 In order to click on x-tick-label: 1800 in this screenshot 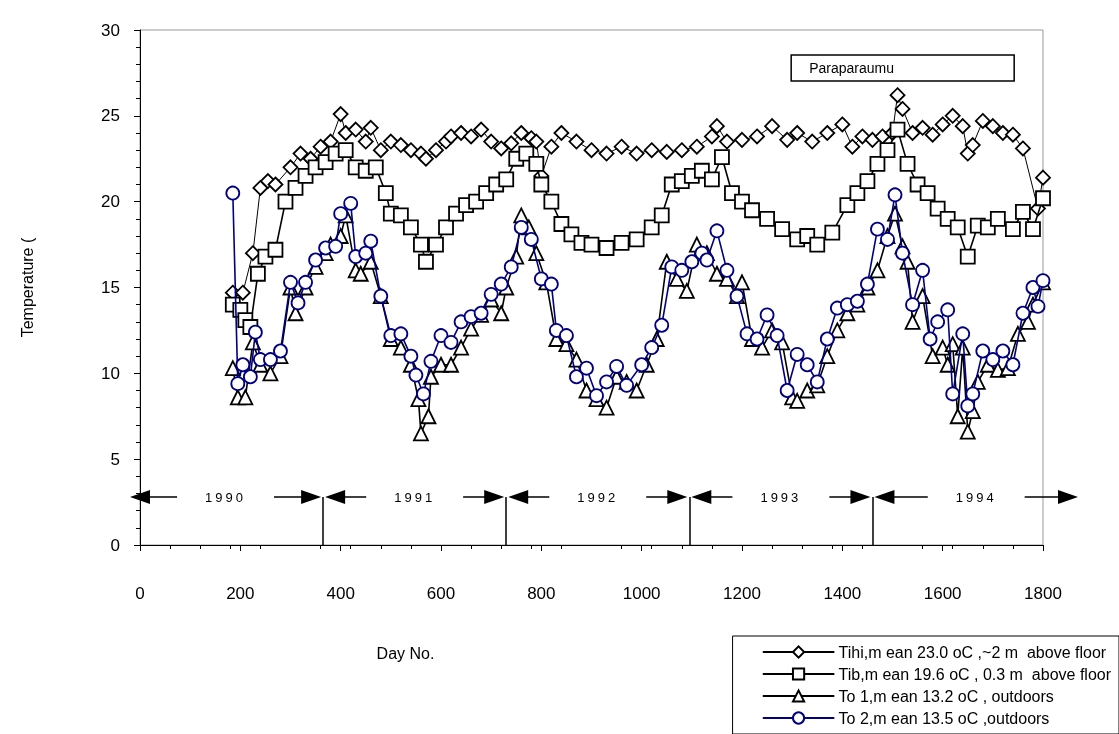, I will do `click(1043, 593)`.